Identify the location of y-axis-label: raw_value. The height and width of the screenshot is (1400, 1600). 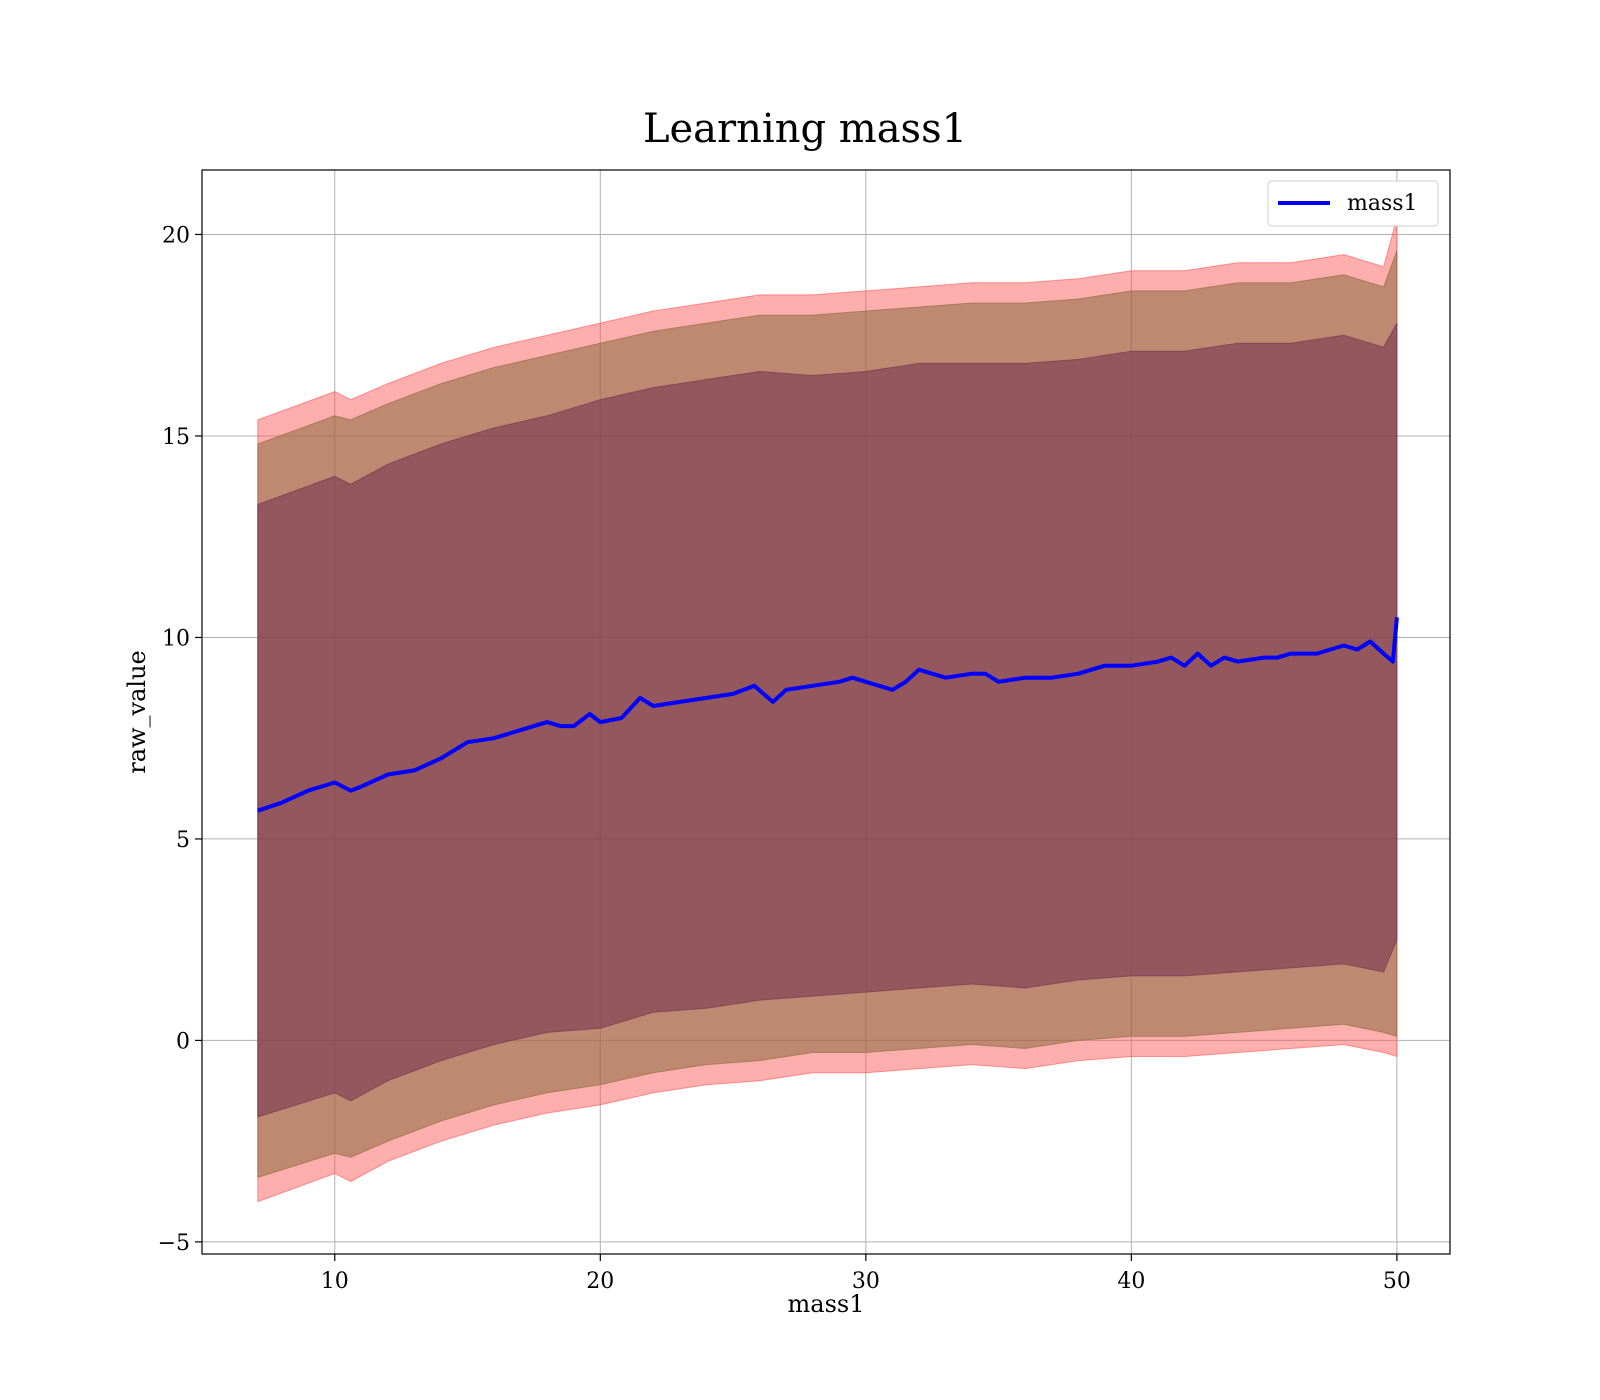
(137, 712).